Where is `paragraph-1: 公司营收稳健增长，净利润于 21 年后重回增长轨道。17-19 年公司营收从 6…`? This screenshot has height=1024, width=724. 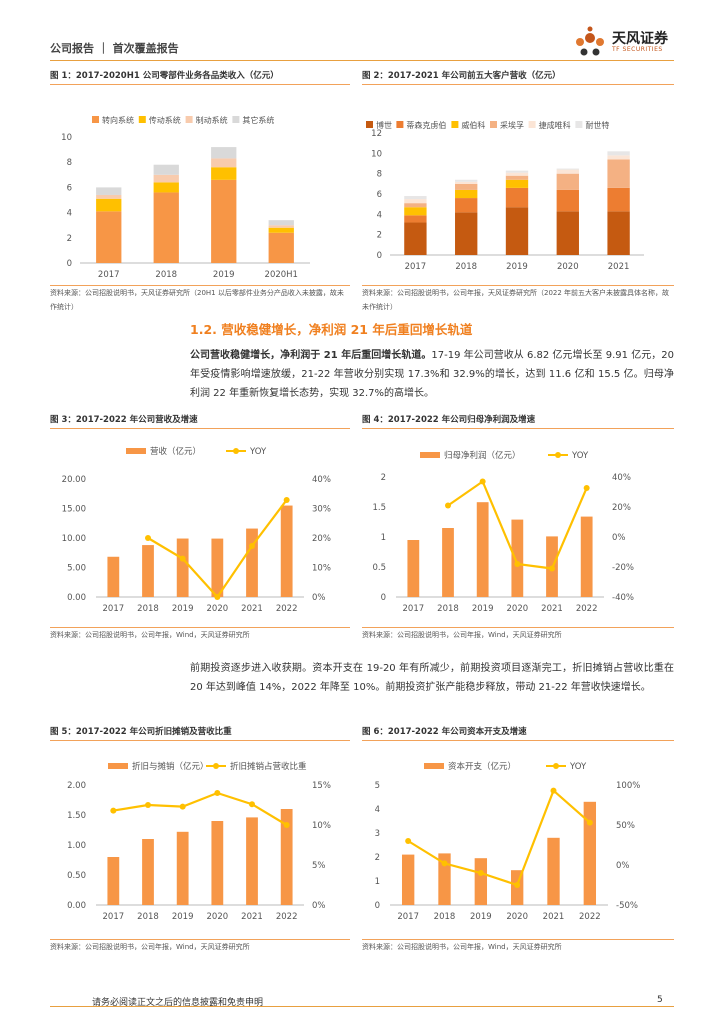
paragraph-1: 公司营收稳健增长，净利润于 21 年后重回增长轨道。17-19 年公司营收从 6… is located at coordinates (432, 374).